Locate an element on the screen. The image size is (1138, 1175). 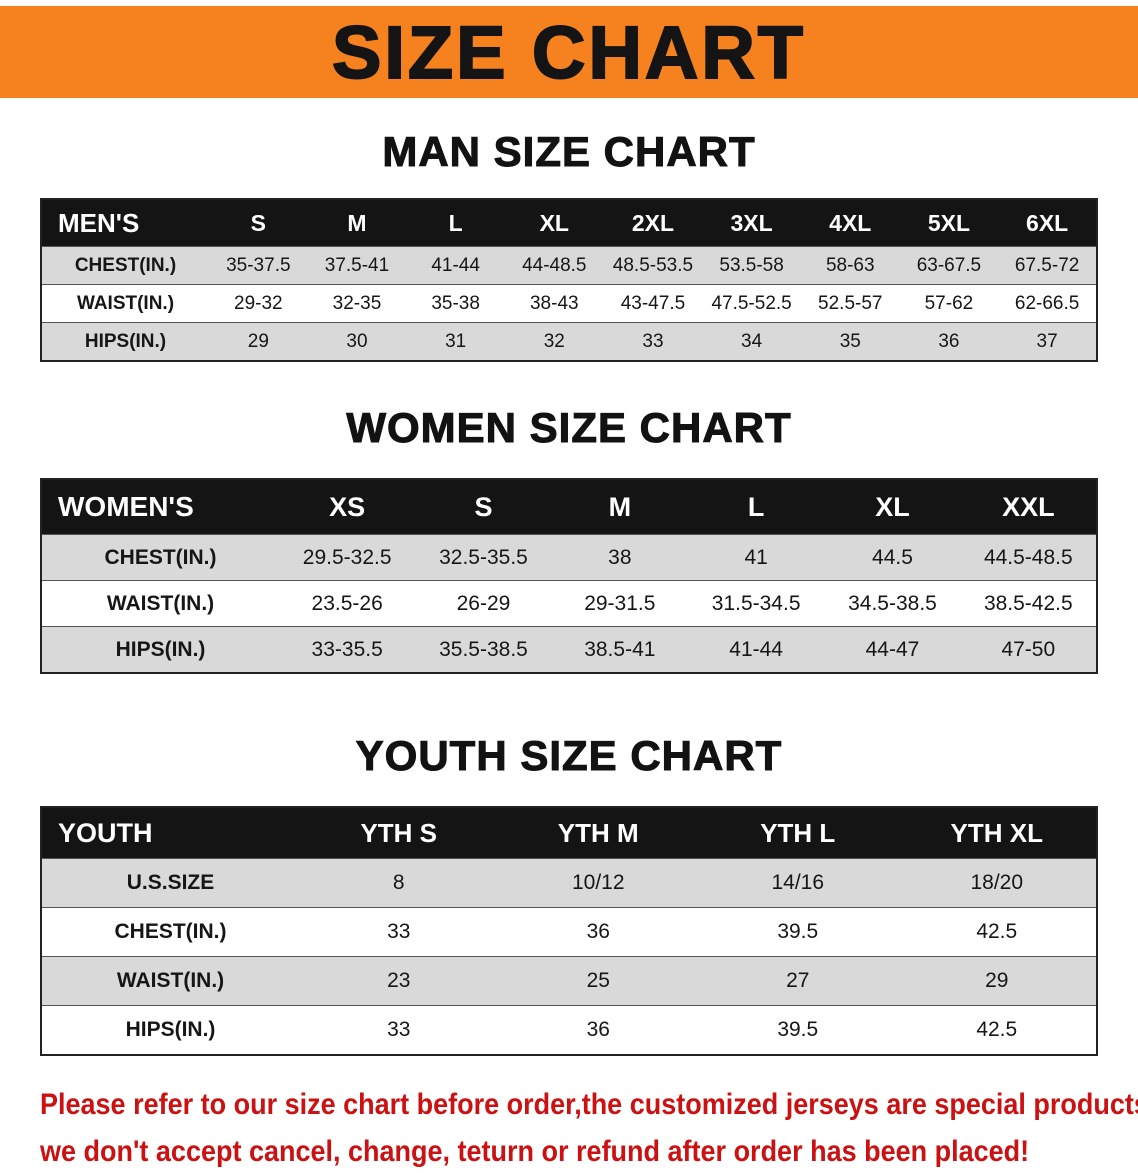
size-cell: 67.5-72 is located at coordinates (1047, 266).